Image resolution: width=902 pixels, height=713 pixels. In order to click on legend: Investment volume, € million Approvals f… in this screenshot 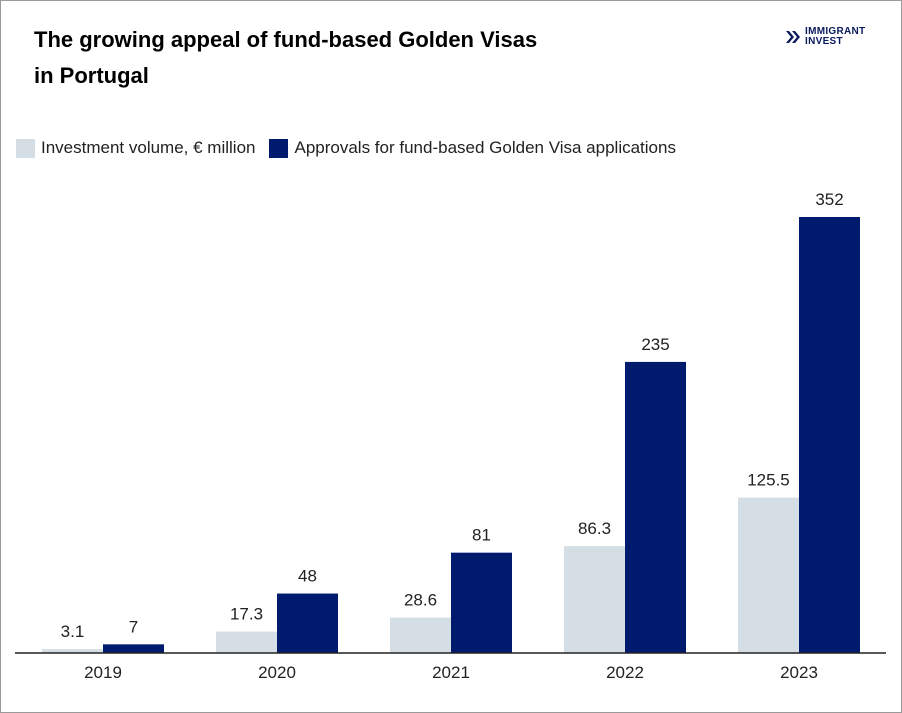, I will do `click(353, 148)`.